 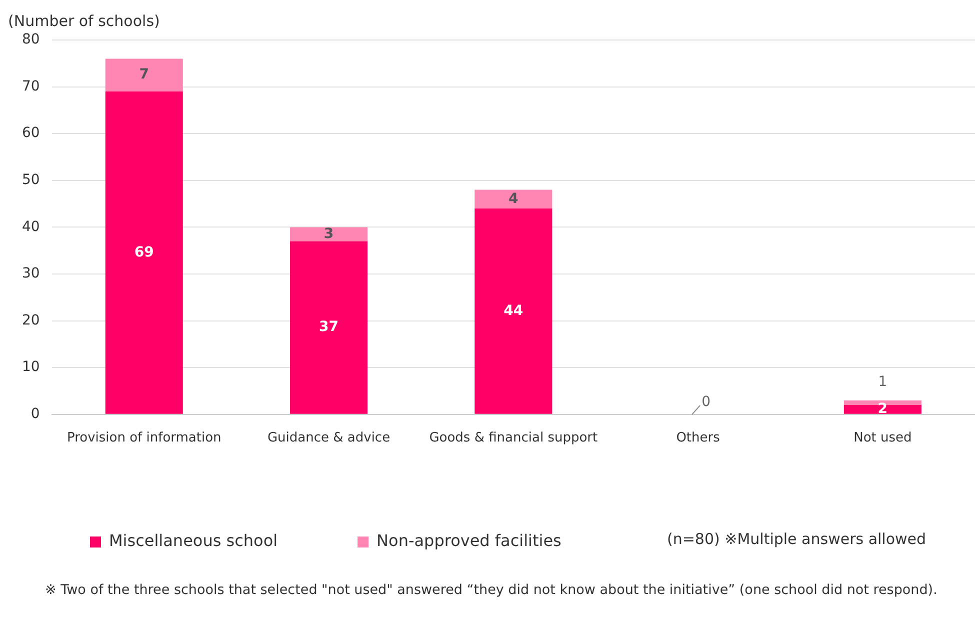 I want to click on data-label: 4, so click(x=513, y=198).